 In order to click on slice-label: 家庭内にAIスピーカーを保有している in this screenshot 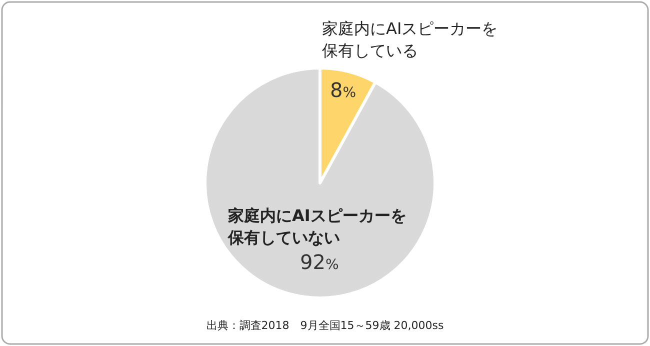, I will do `click(410, 40)`.